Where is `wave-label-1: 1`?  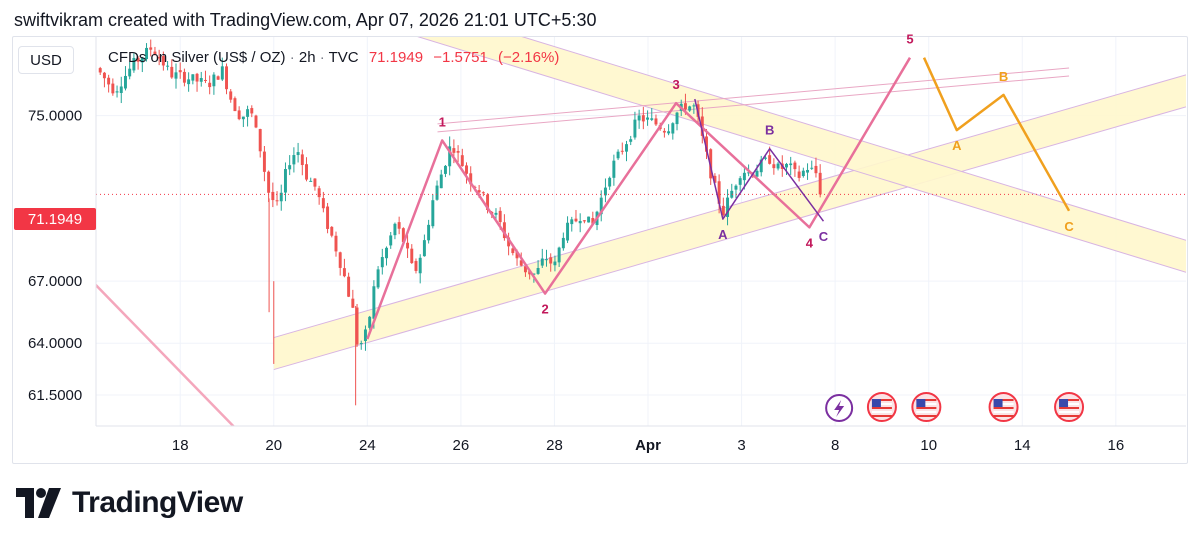 wave-label-1: 1 is located at coordinates (442, 121).